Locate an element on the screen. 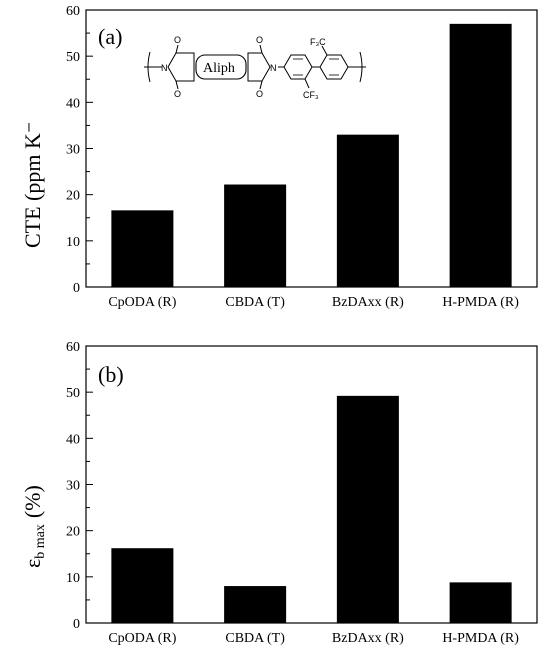 This screenshot has width=550, height=650. y-axis-label-a: CTE (ppm K⁻ is located at coordinates (32, 185).